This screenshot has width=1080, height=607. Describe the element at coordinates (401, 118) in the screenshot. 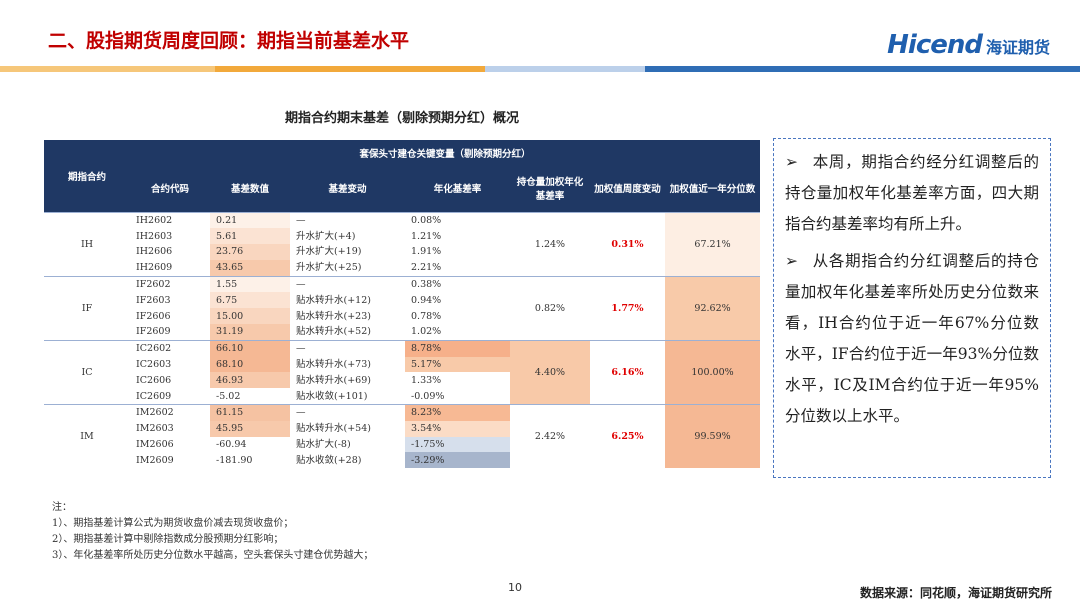

I see `table-caption: 期指合约期末基差（剔除预期分红）概况` at that location.